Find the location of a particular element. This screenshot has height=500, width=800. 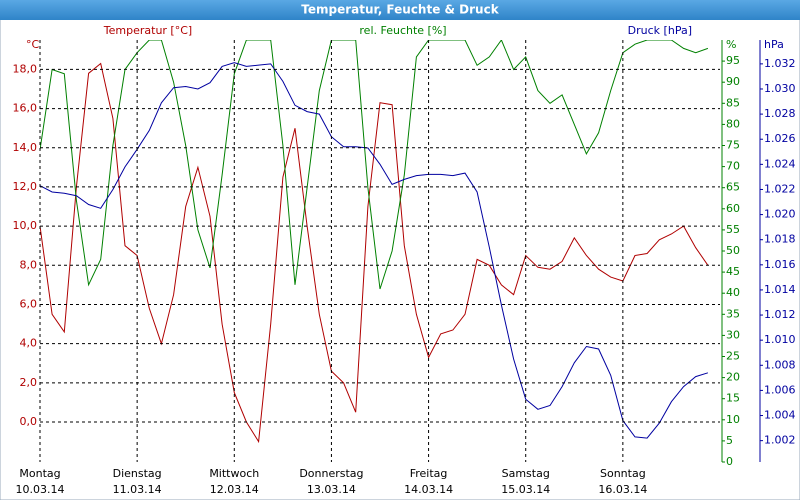

y2-tick-label: 50 is located at coordinates (733, 250).